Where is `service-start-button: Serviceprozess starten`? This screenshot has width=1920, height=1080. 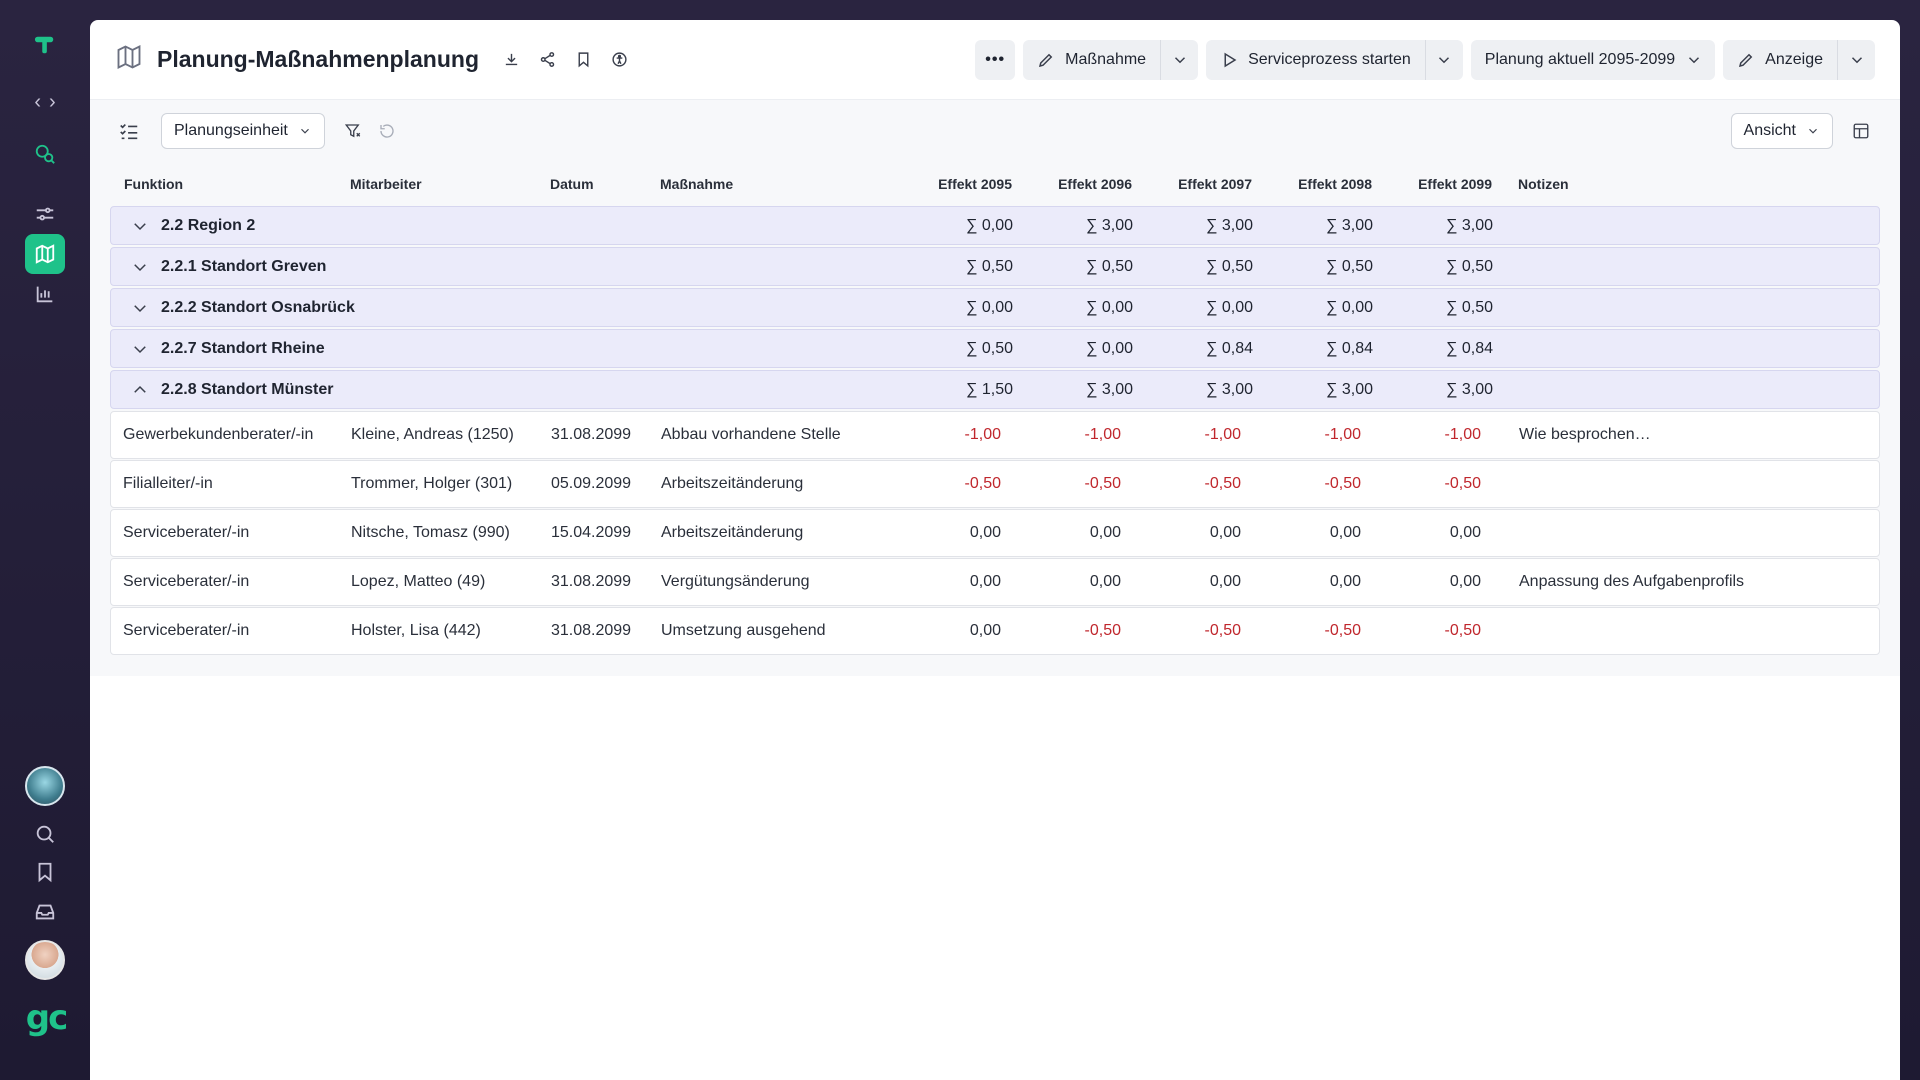 service-start-button: Serviceprozess starten is located at coordinates (1315, 60).